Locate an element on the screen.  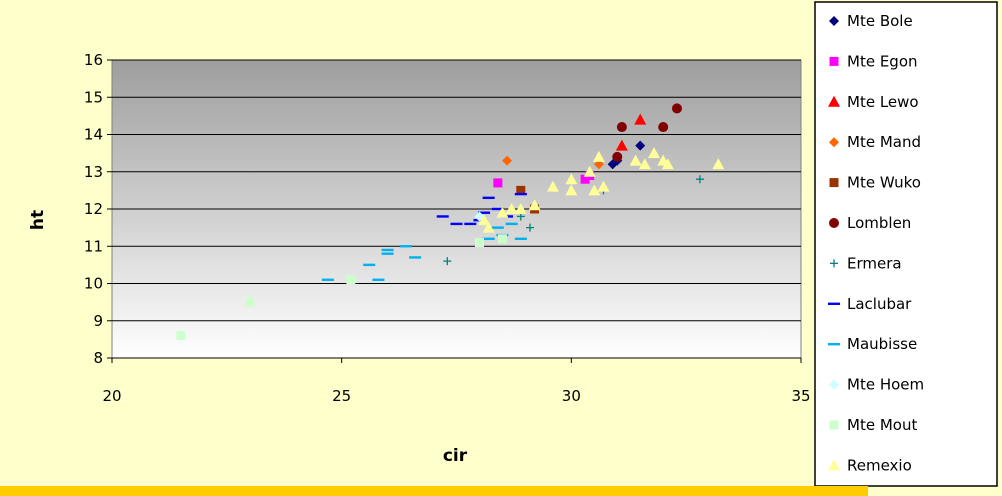
legend-marker-mte-mand is located at coordinates (834, 142).